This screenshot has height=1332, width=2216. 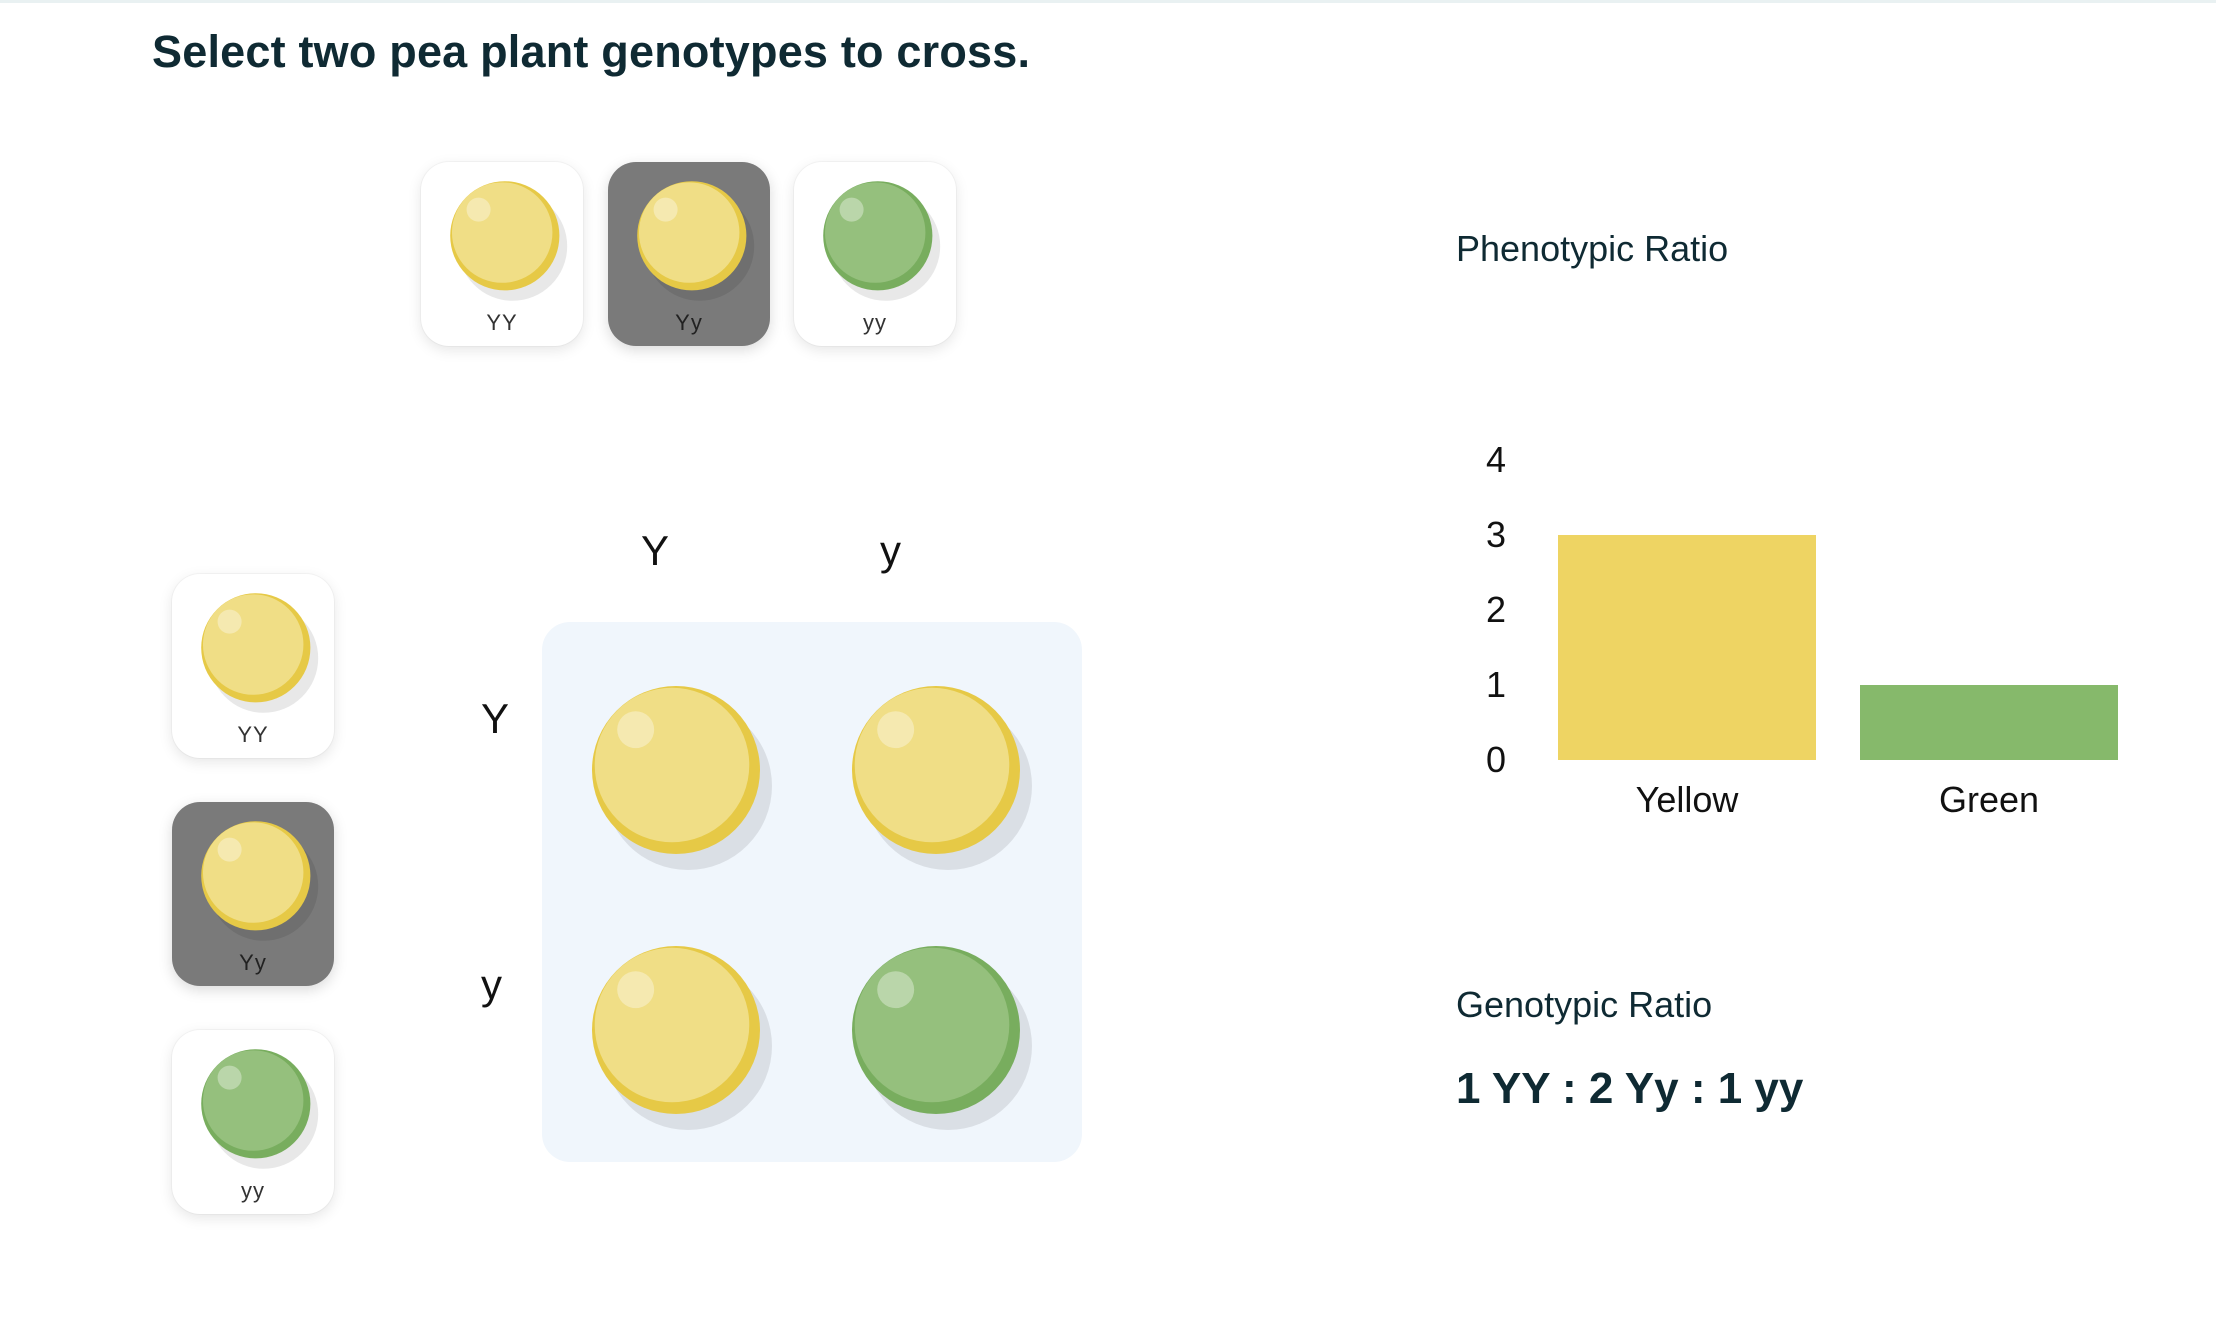 What do you see at coordinates (1592, 248) in the screenshot?
I see `phenotypic-ratio-title: Phenotypic Ratio` at bounding box center [1592, 248].